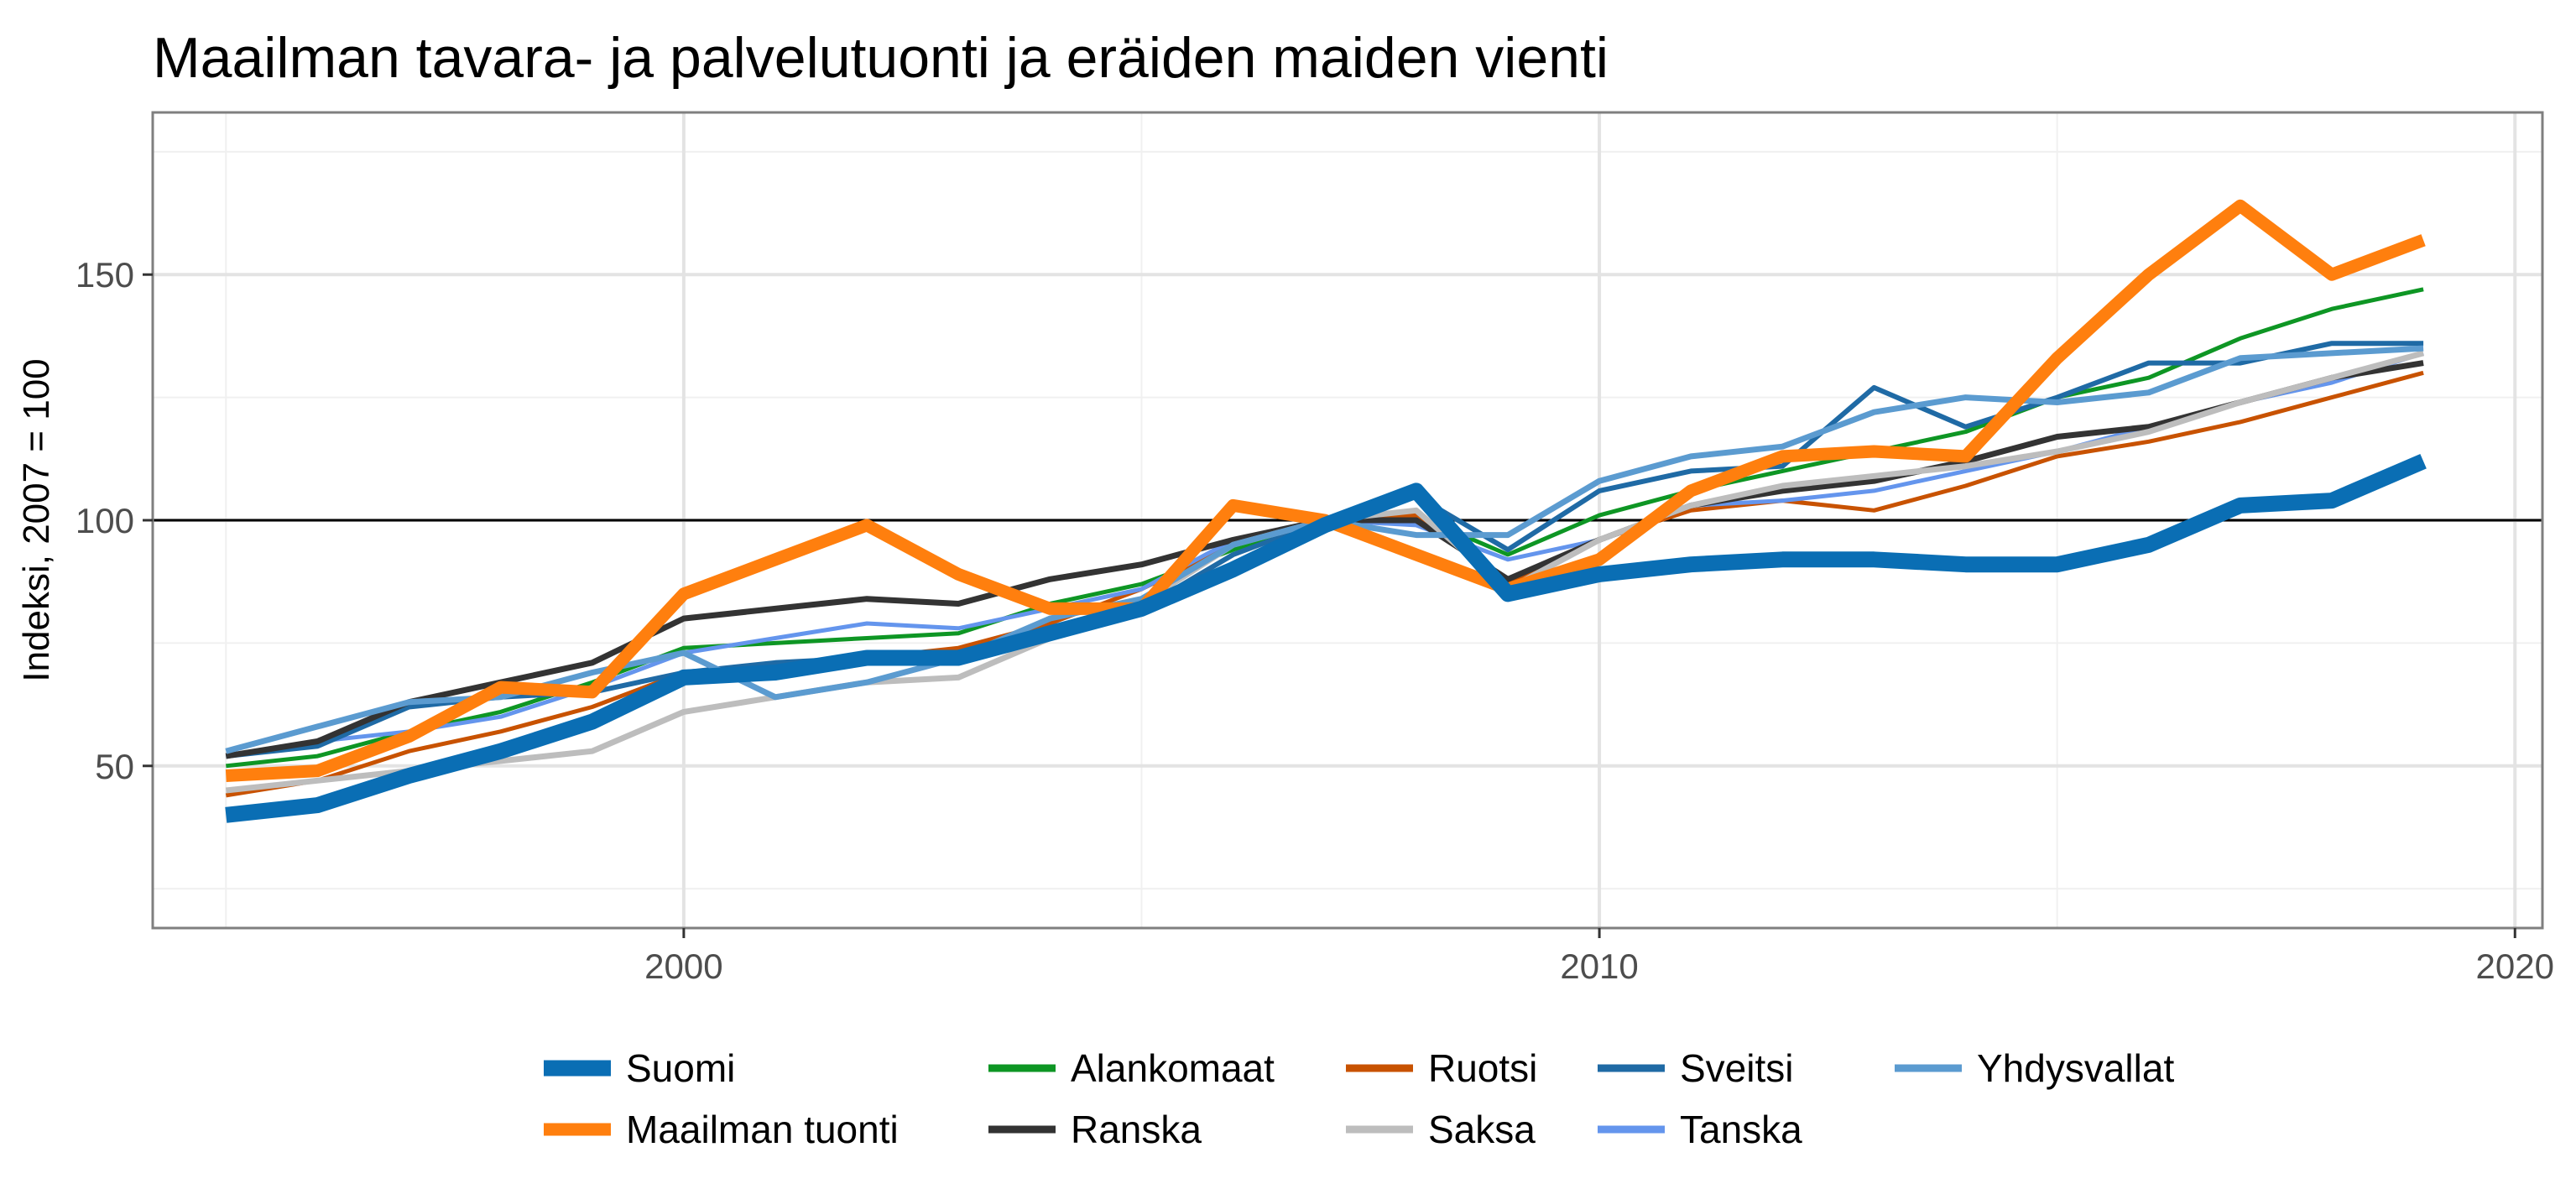  What do you see at coordinates (1173, 1068) in the screenshot?
I see `legend-label-alankomaat: Alankomaat` at bounding box center [1173, 1068].